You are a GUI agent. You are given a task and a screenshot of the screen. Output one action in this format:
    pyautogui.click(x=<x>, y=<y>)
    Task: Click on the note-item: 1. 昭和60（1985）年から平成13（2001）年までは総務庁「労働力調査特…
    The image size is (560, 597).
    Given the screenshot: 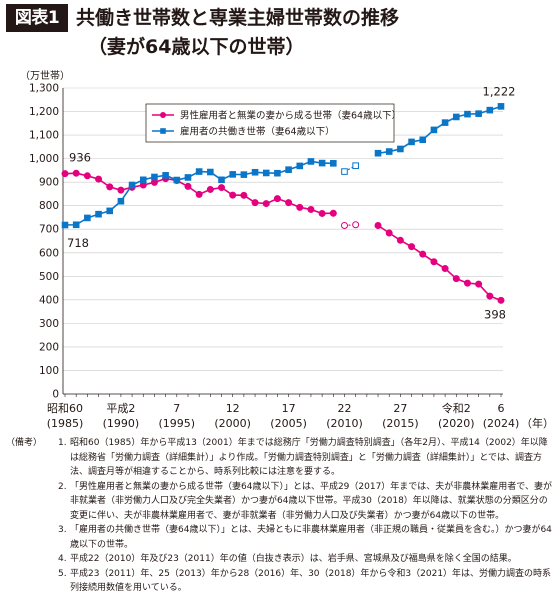 What is the action you would take?
    pyautogui.click(x=306, y=458)
    